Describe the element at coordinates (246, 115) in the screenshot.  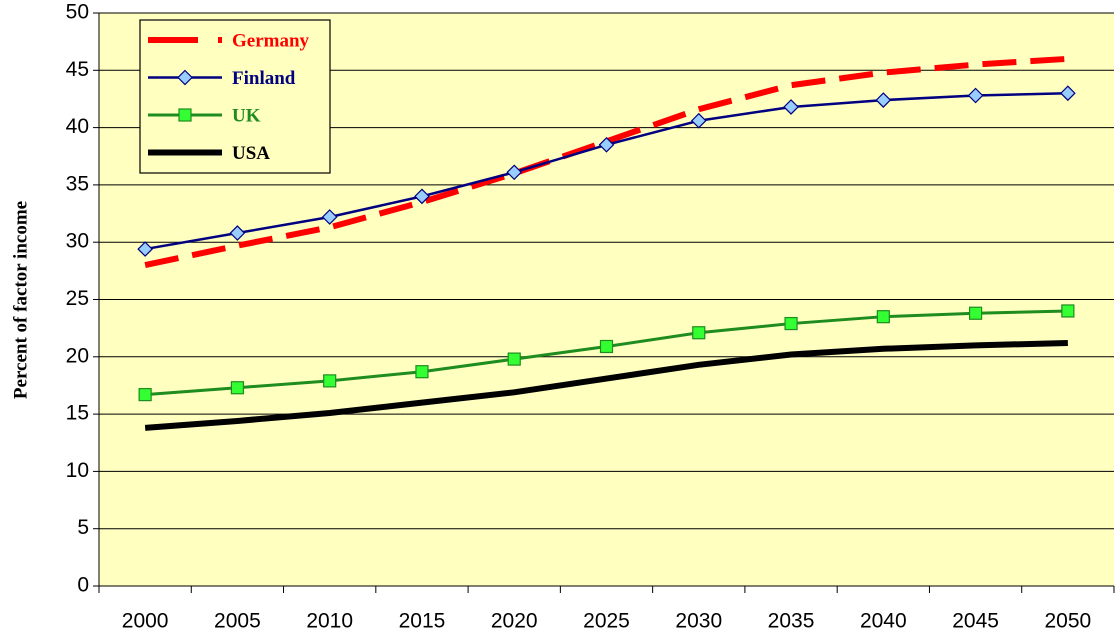
I see `legend-label: UK` at that location.